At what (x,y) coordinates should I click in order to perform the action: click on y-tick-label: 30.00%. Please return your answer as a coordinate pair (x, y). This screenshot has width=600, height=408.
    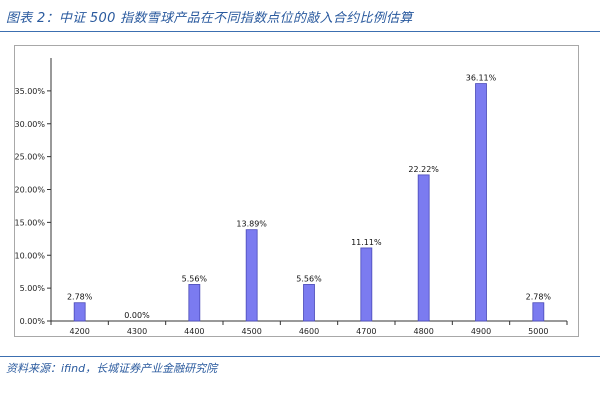
    Looking at the image, I should click on (29, 124).